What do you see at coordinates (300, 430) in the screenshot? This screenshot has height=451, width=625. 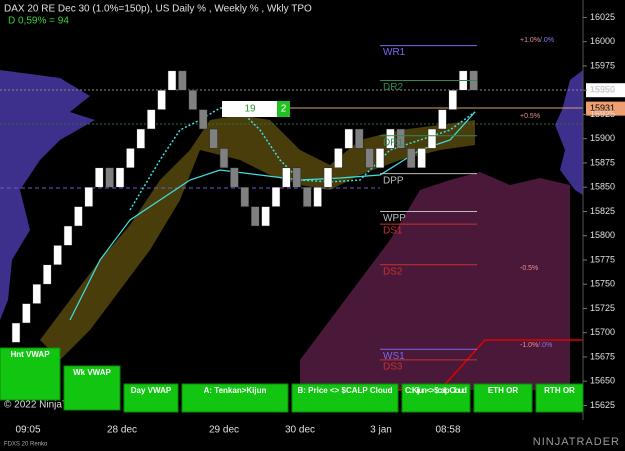 I see `x-tick-label: 30 dec` at bounding box center [300, 430].